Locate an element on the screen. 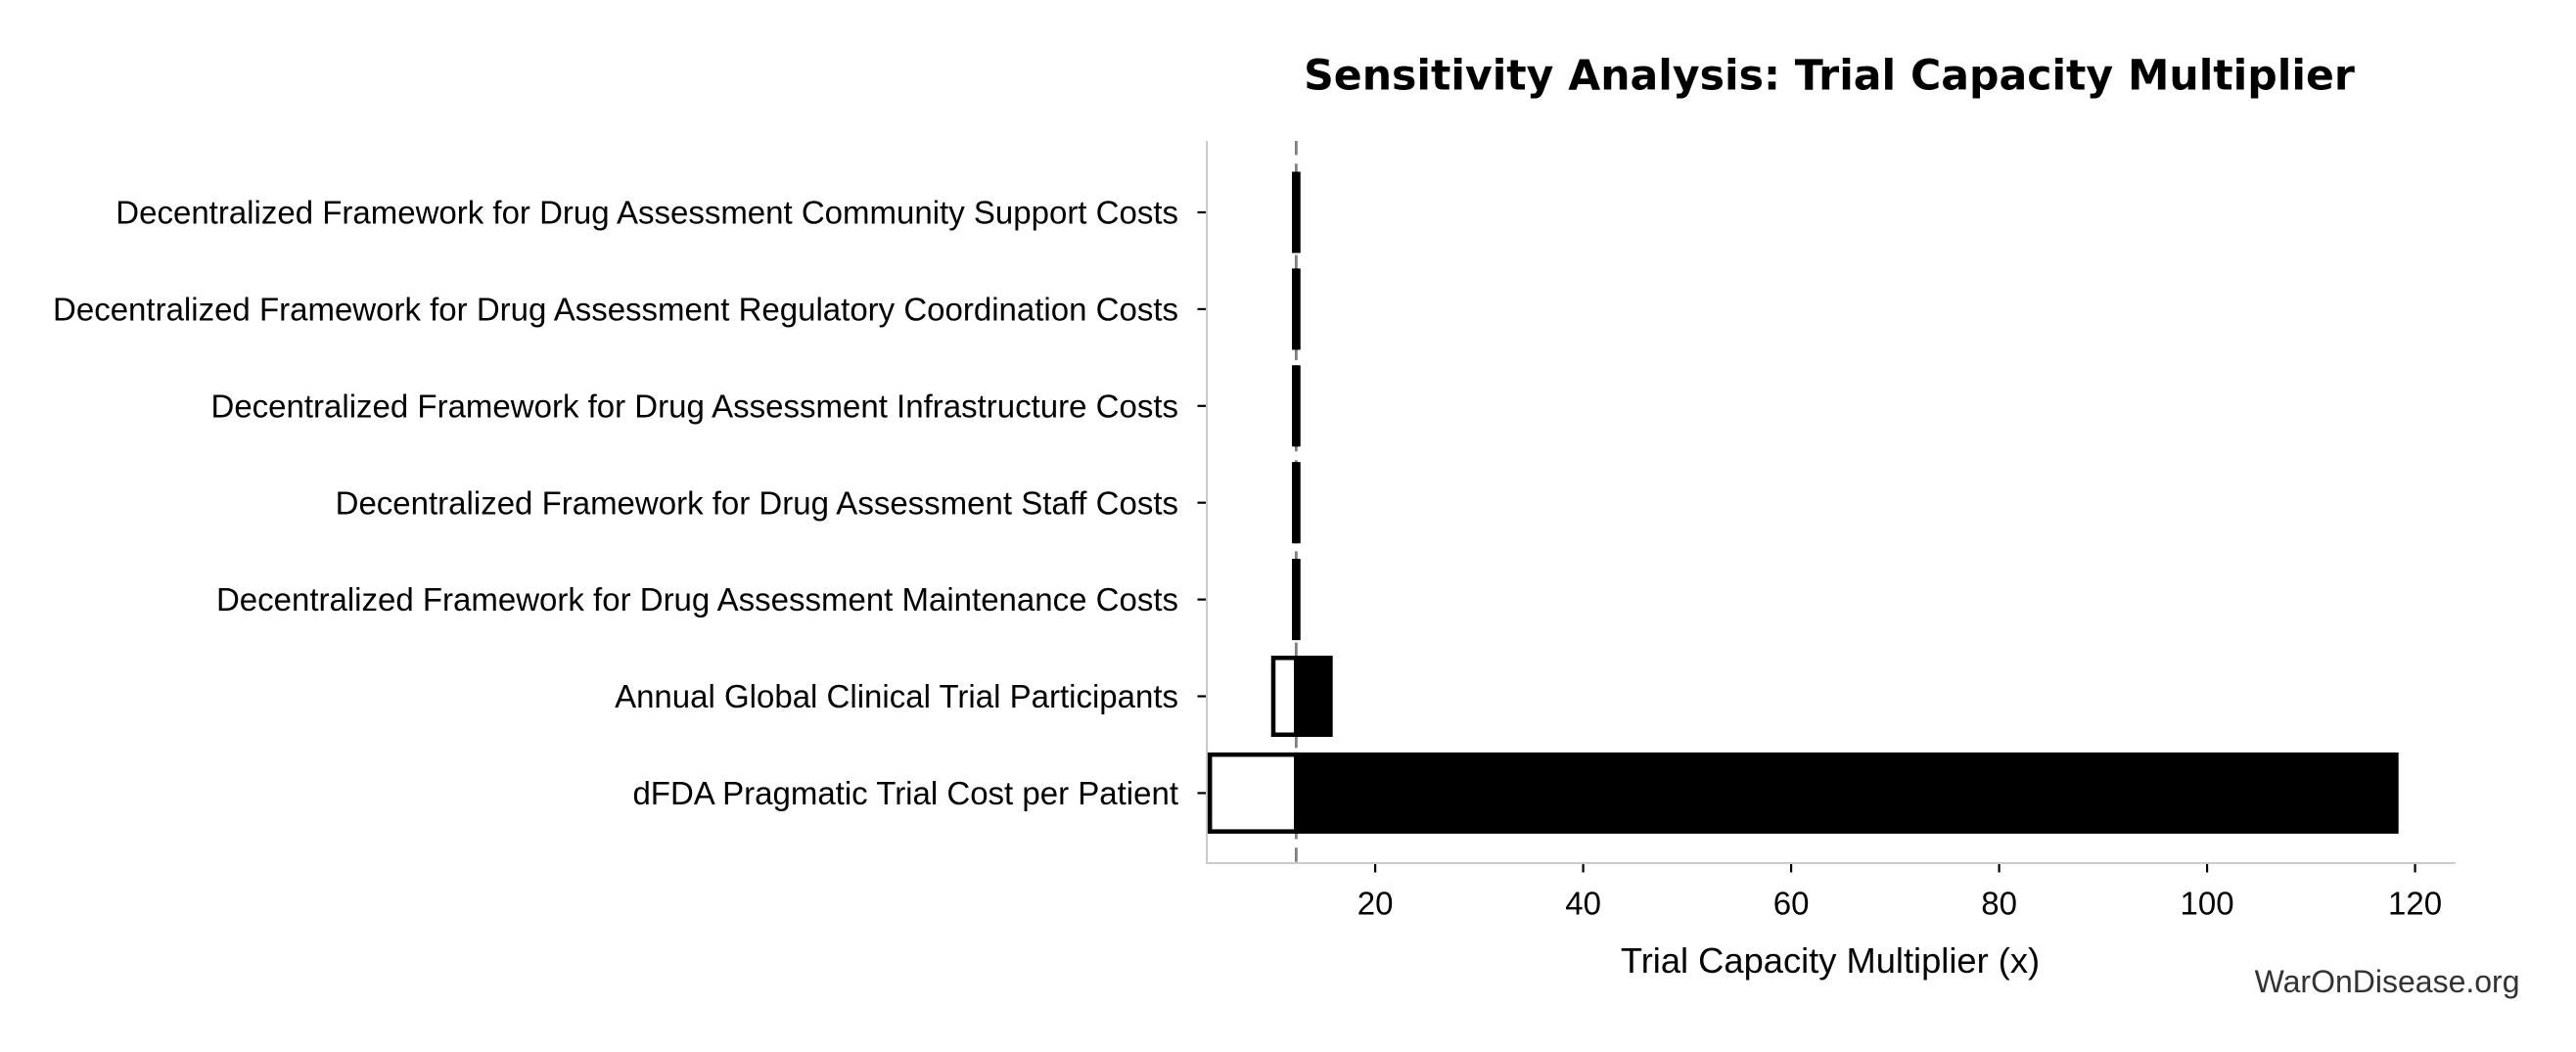 Image resolution: width=2576 pixels, height=1052 pixels. x-tick-label: 100 is located at coordinates (2208, 904).